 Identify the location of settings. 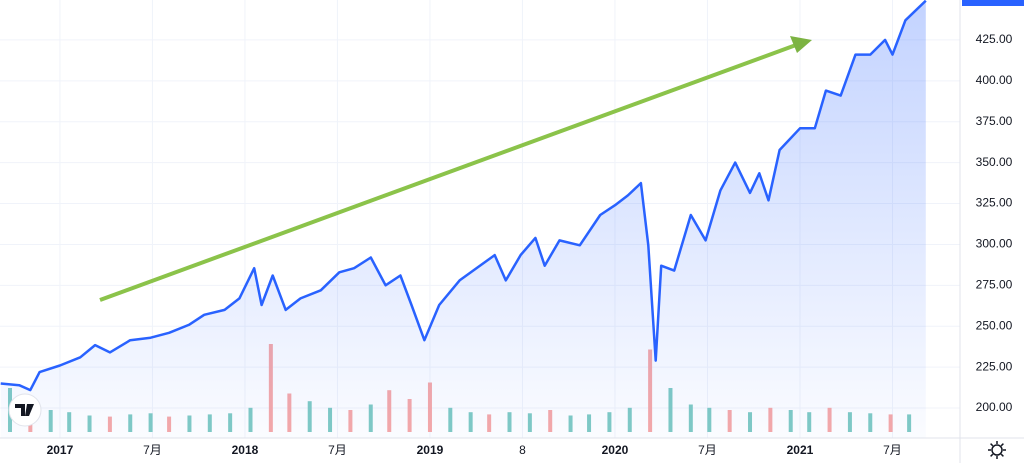
(997, 450).